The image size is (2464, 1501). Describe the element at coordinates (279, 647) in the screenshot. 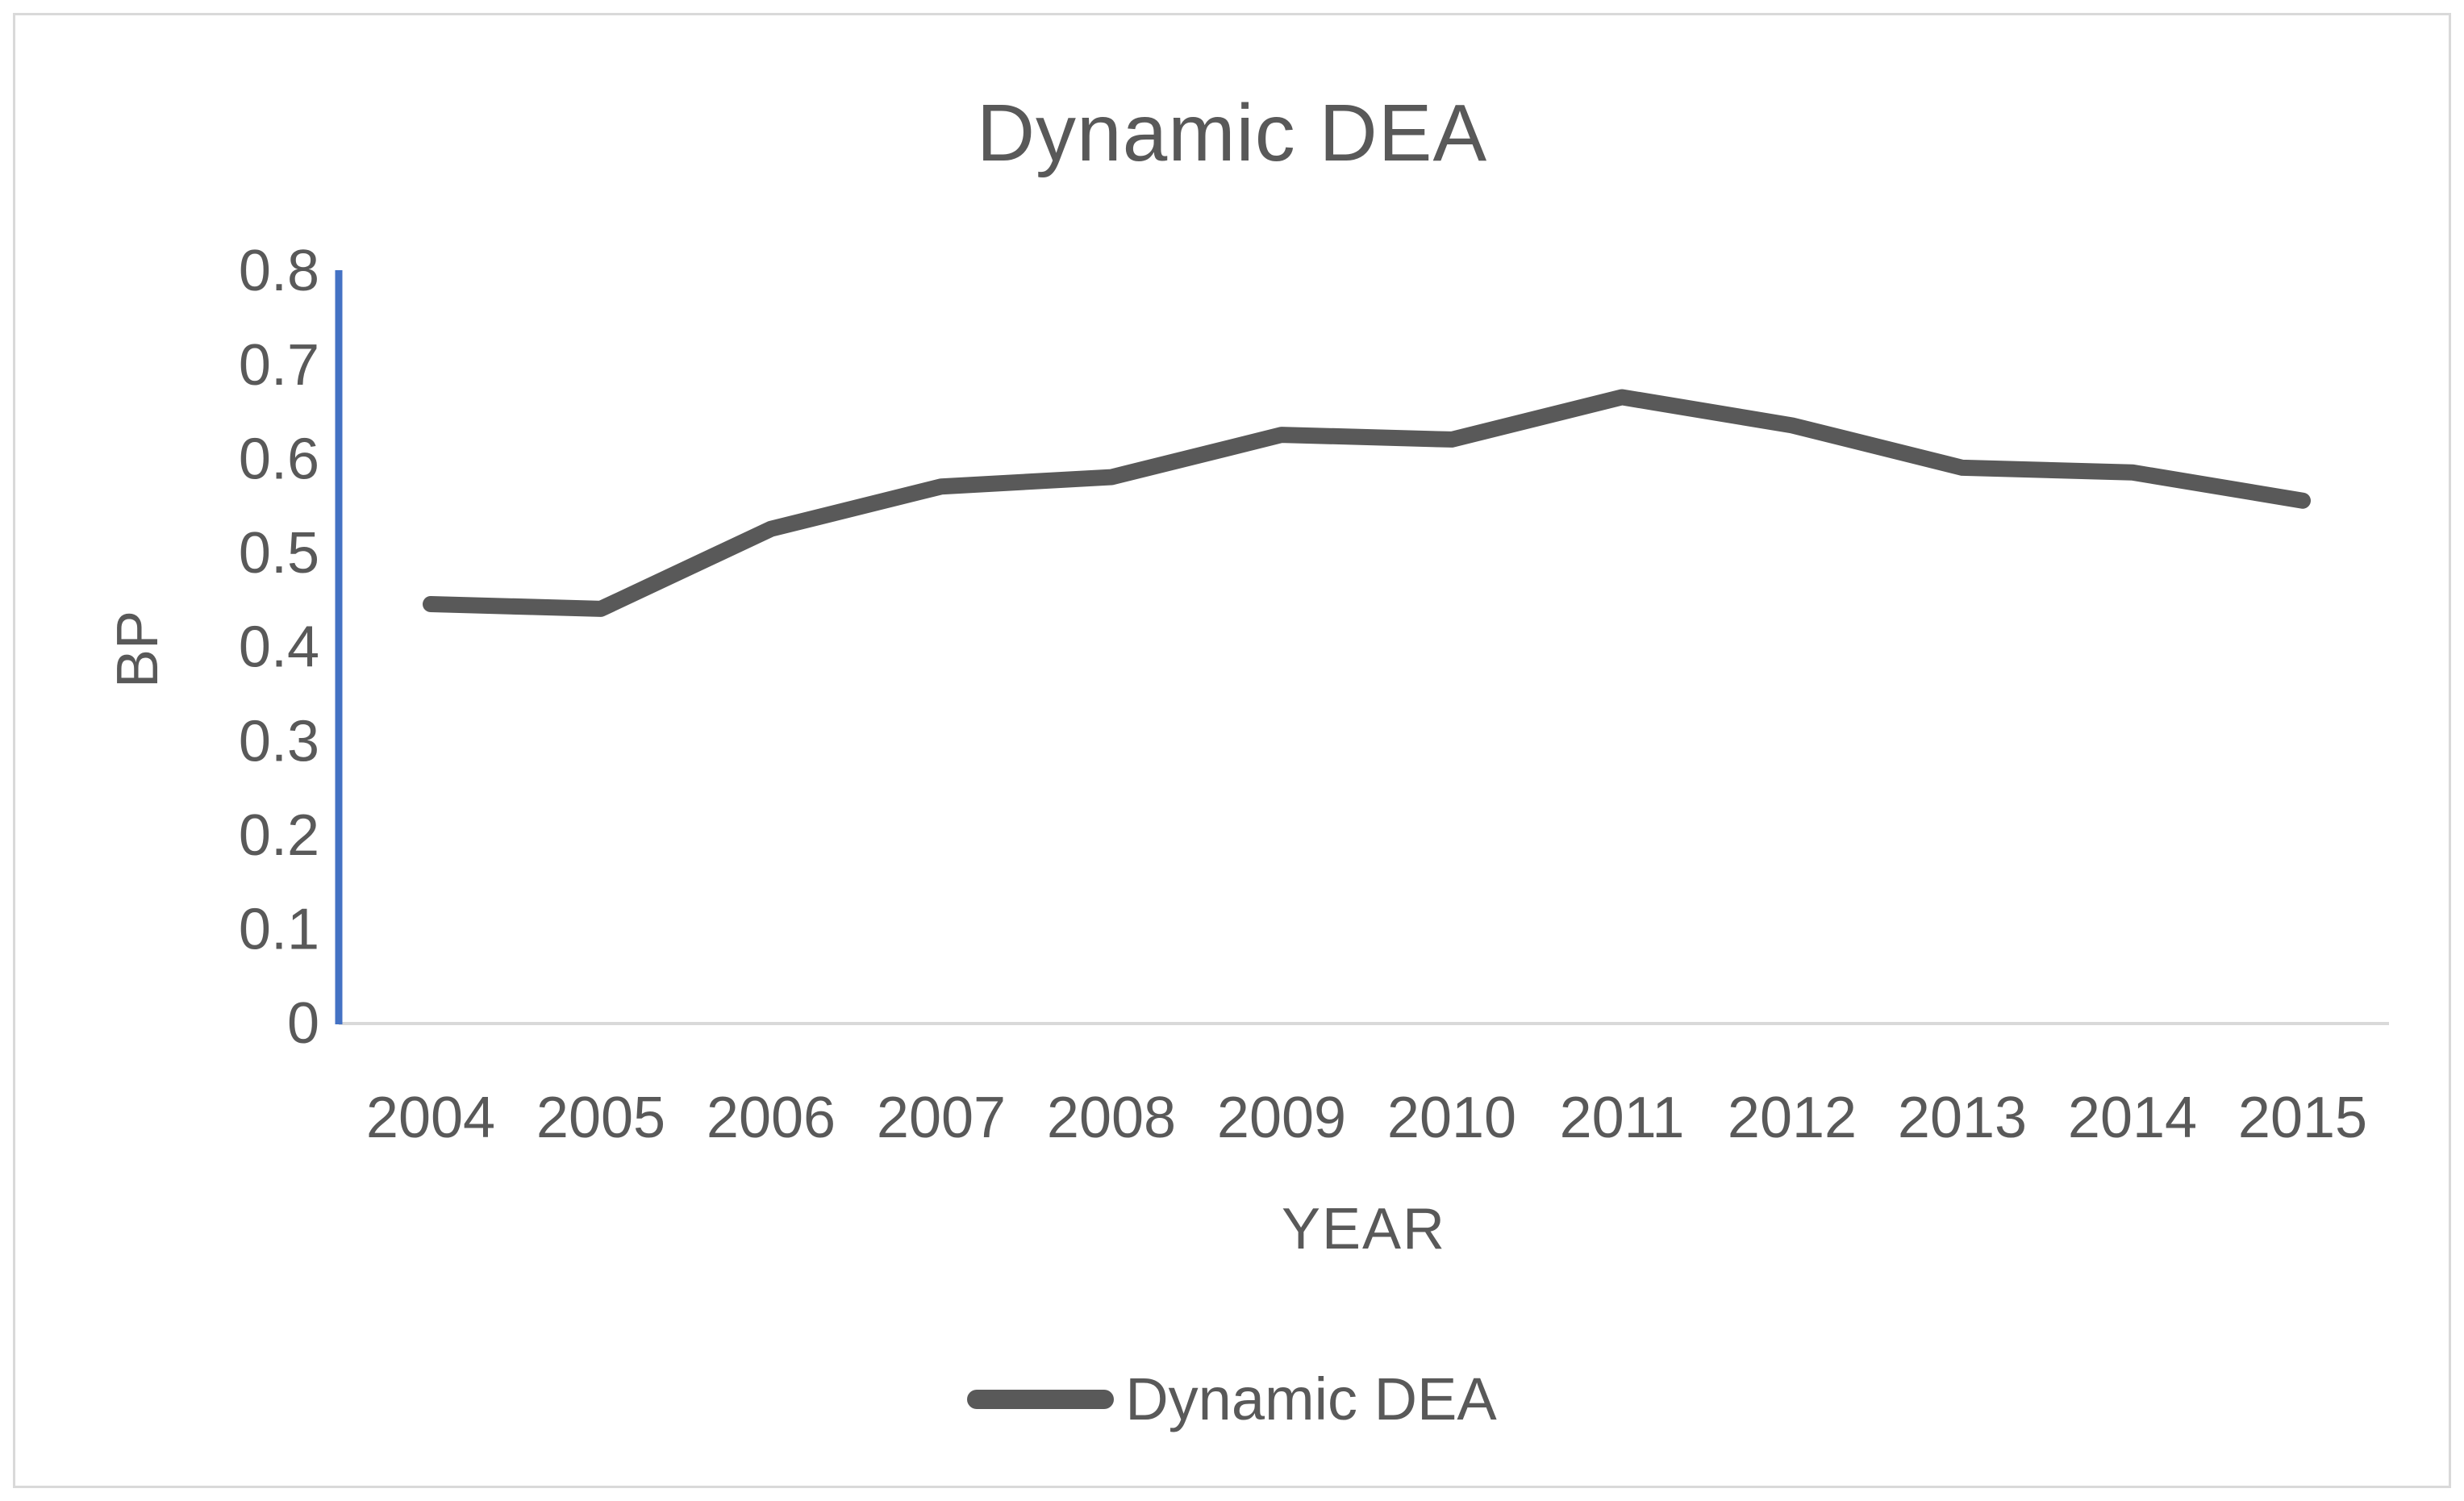

I see `y-tick-label: 0.4` at that location.